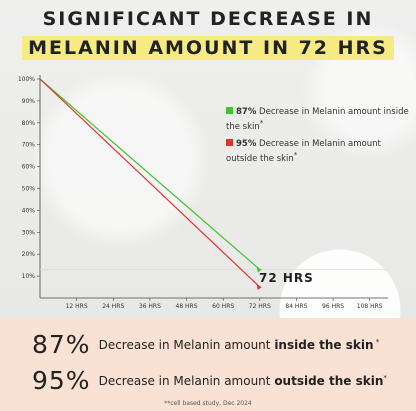  What do you see at coordinates (26, 79) in the screenshot?
I see `y-tick-label-100pct: 100%` at bounding box center [26, 79].